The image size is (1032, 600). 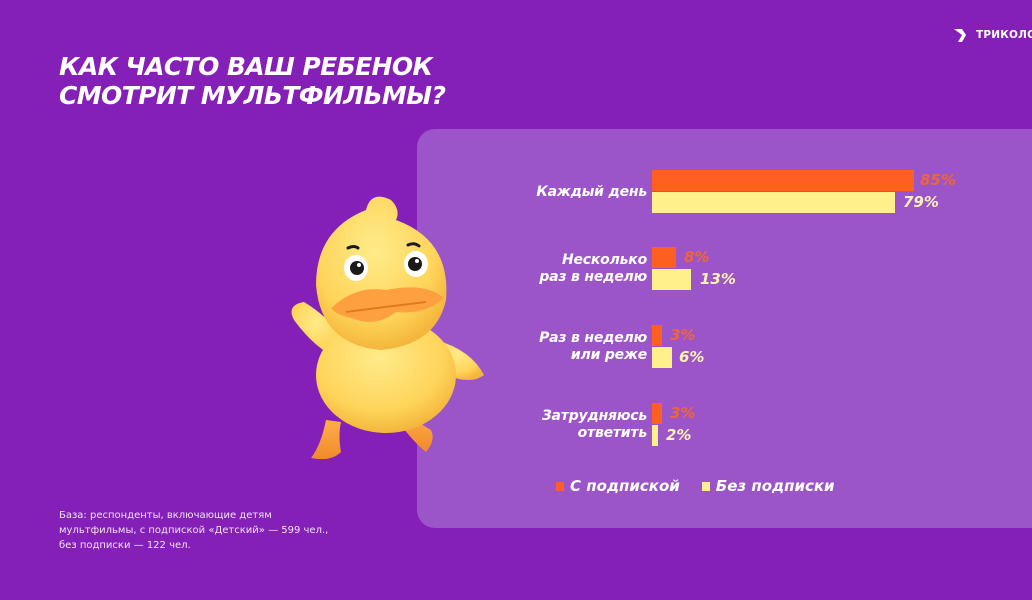 What do you see at coordinates (679, 435) in the screenshot?
I see `value-without-subscription: 2%` at bounding box center [679, 435].